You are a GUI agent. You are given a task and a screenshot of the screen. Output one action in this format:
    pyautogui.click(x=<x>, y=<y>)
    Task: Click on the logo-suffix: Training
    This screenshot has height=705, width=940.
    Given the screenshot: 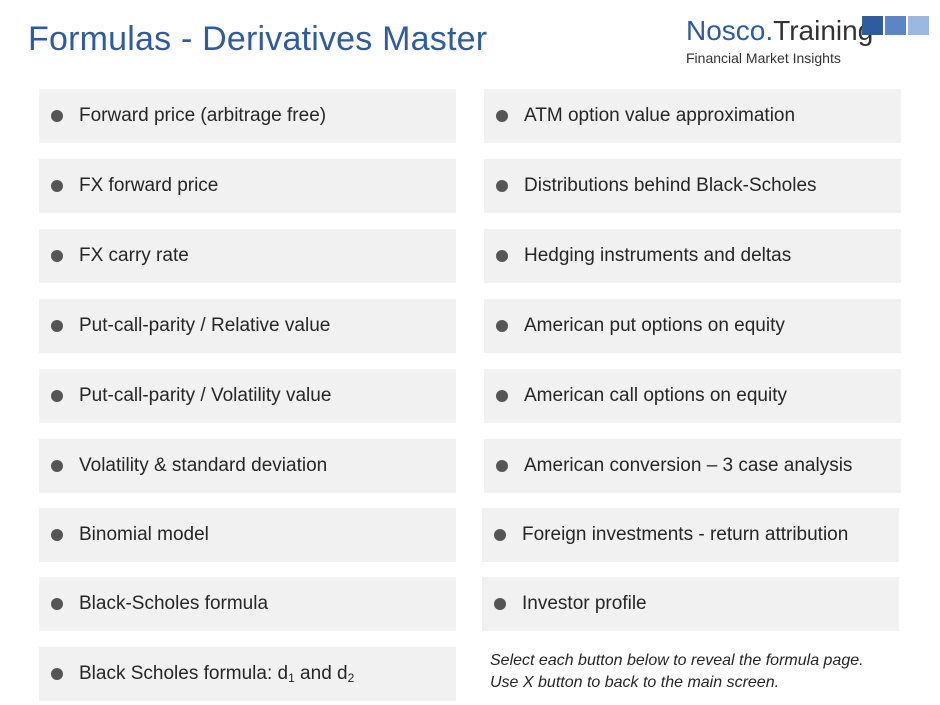 What is the action you would take?
    pyautogui.click(x=823, y=30)
    